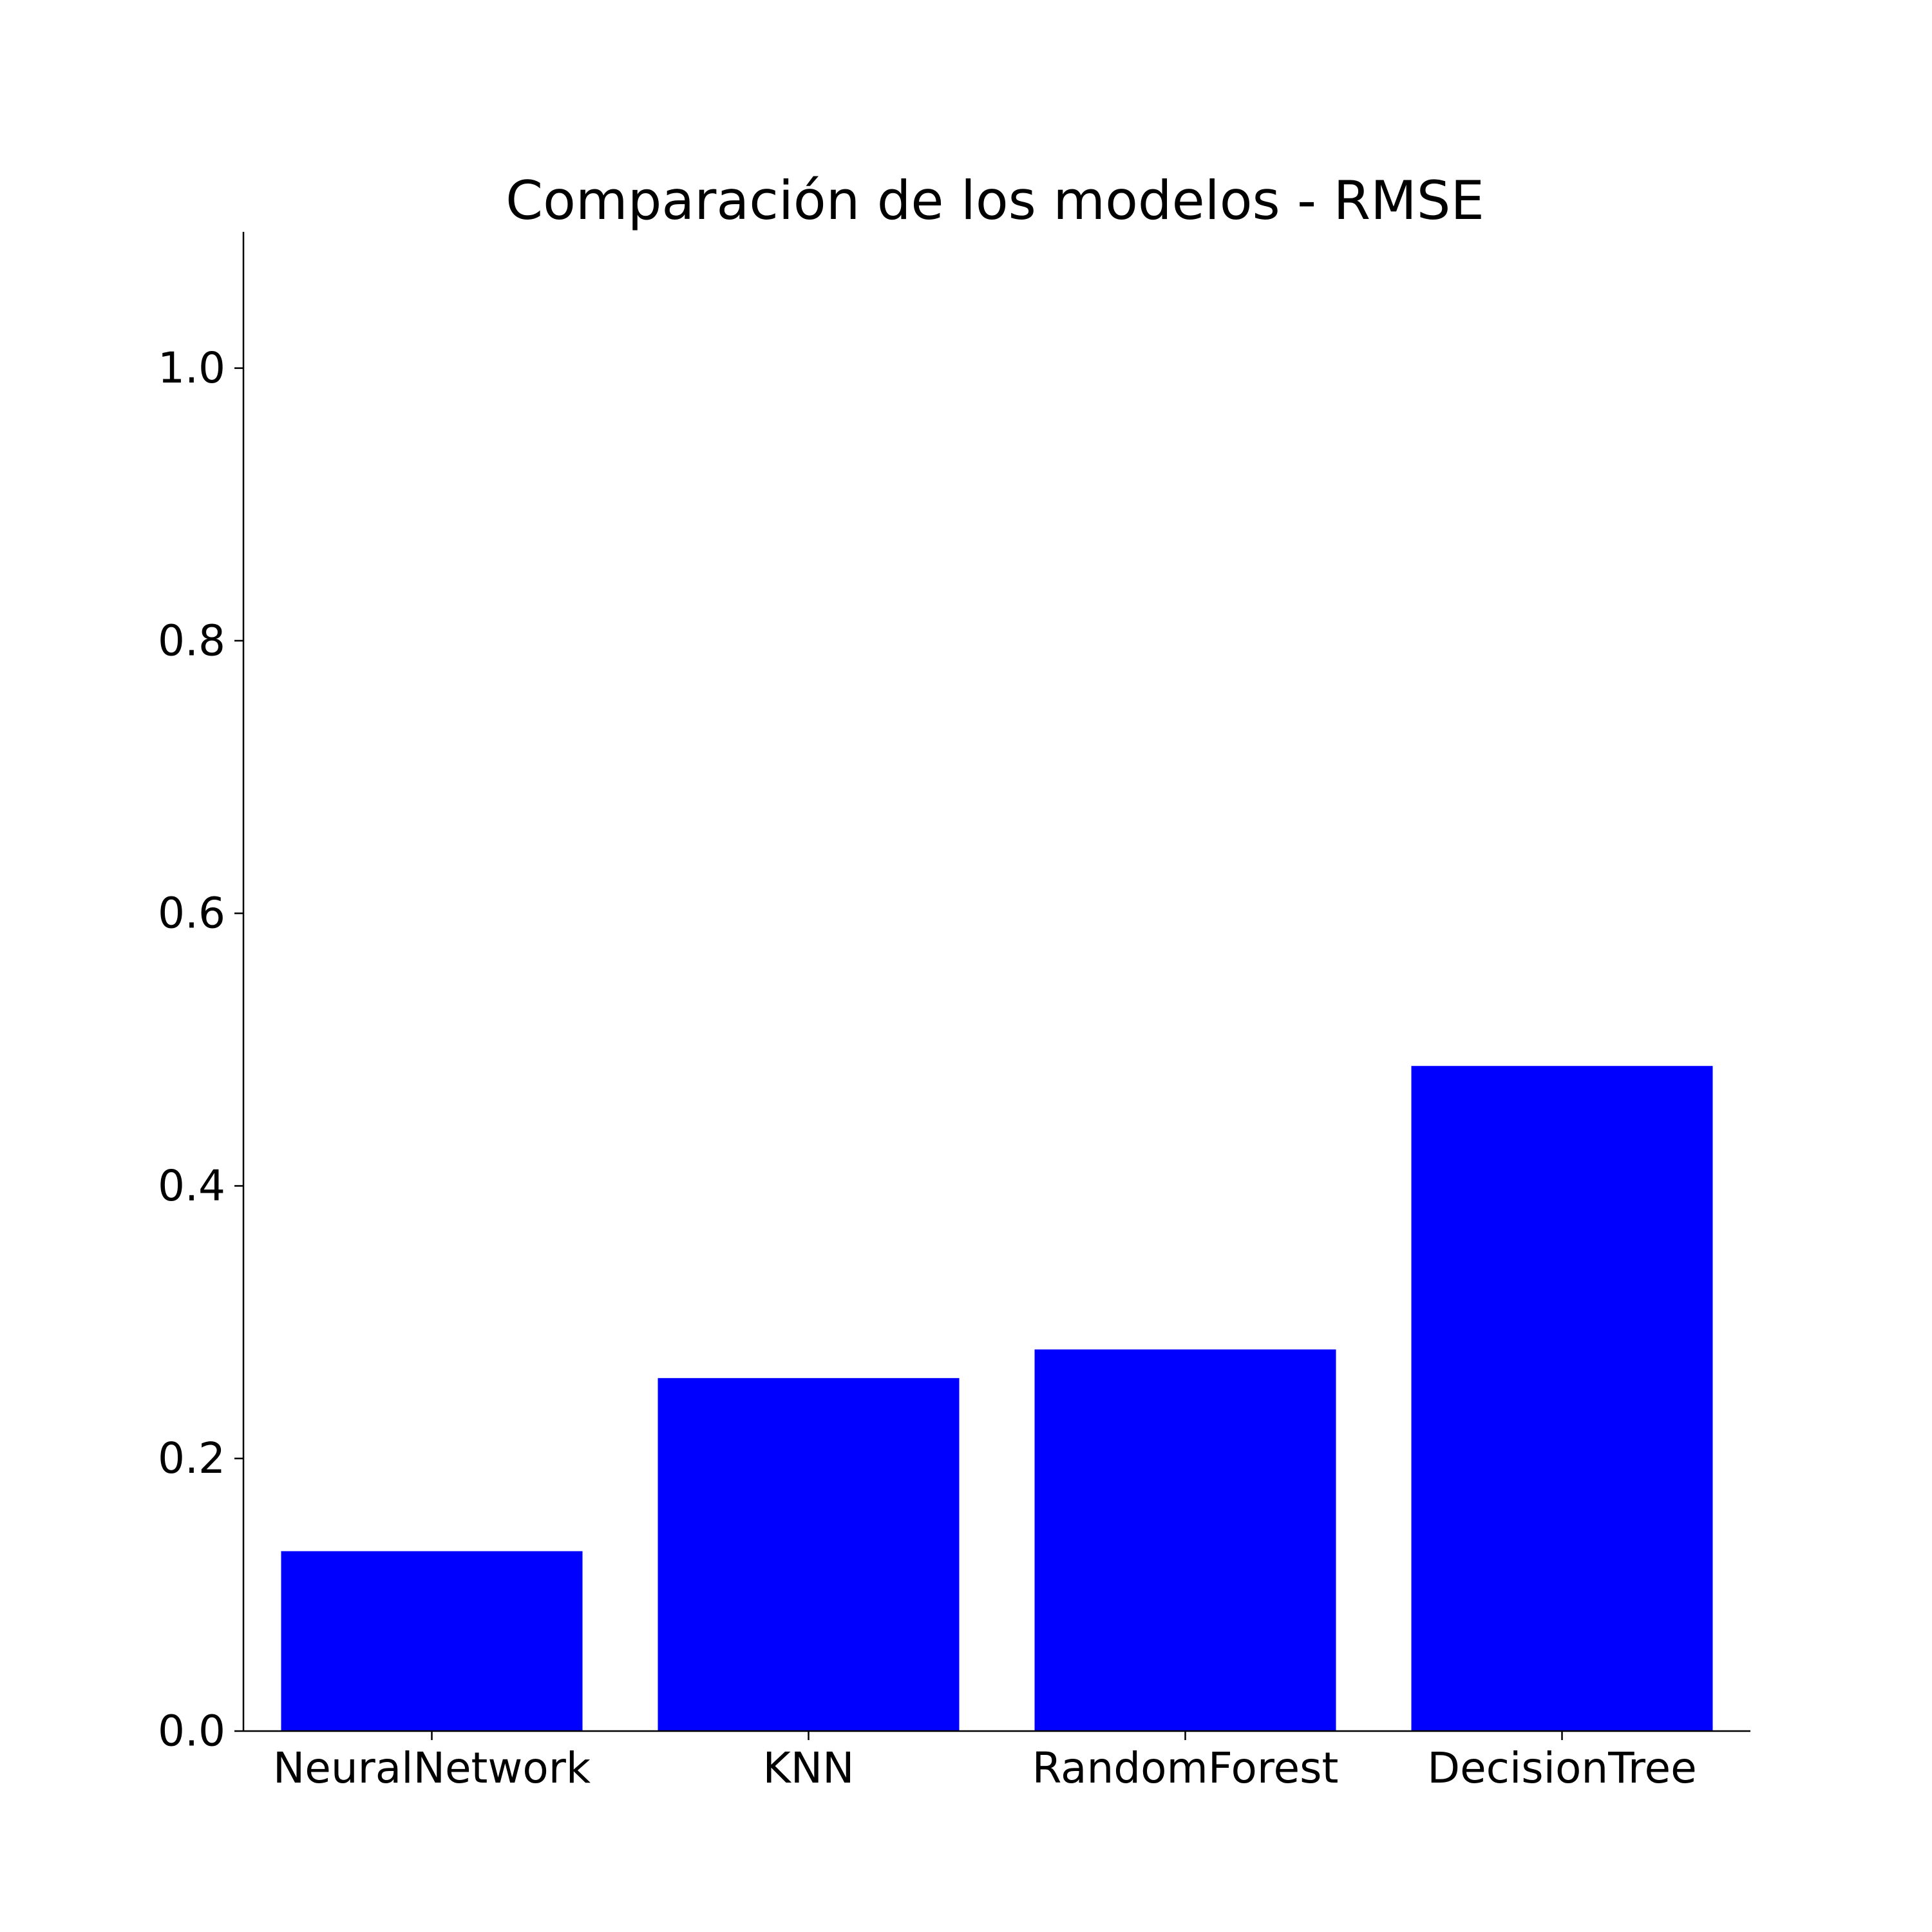 The image size is (1932, 1932). What do you see at coordinates (809, 1554) in the screenshot?
I see `bar-knn` at bounding box center [809, 1554].